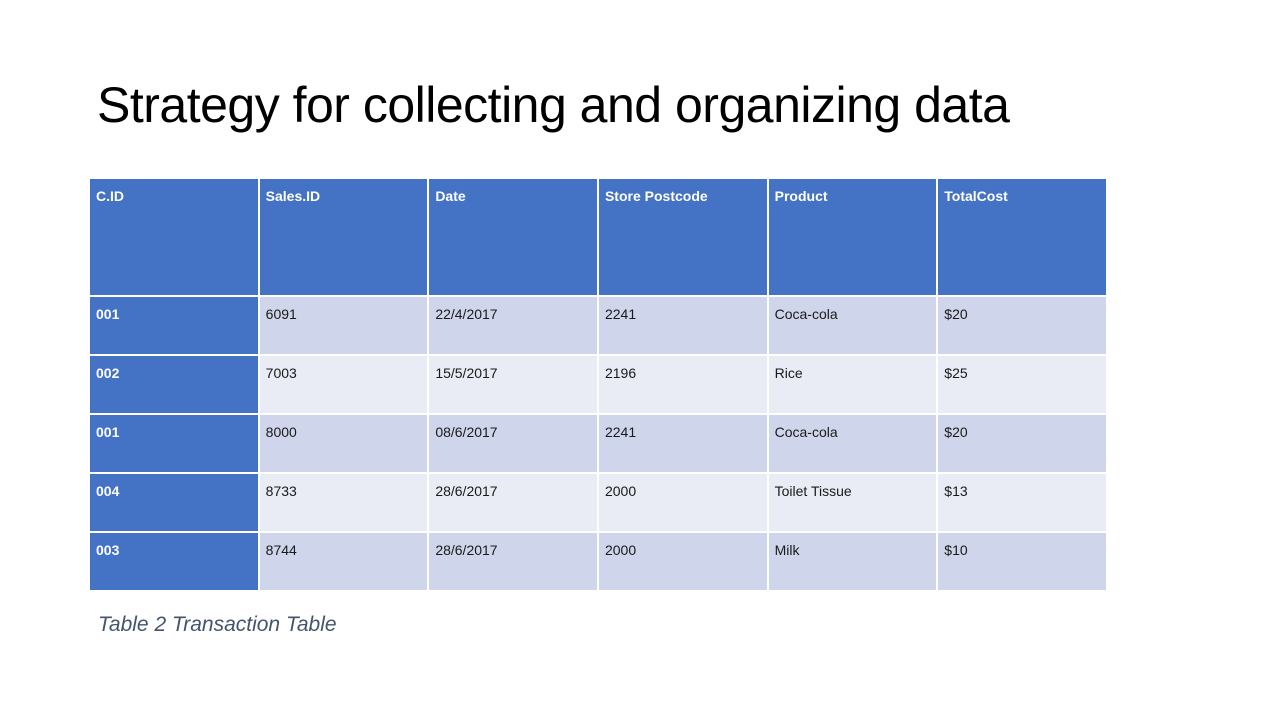 This screenshot has width=1280, height=720. I want to click on cell-total-cost: $13, so click(1022, 502).